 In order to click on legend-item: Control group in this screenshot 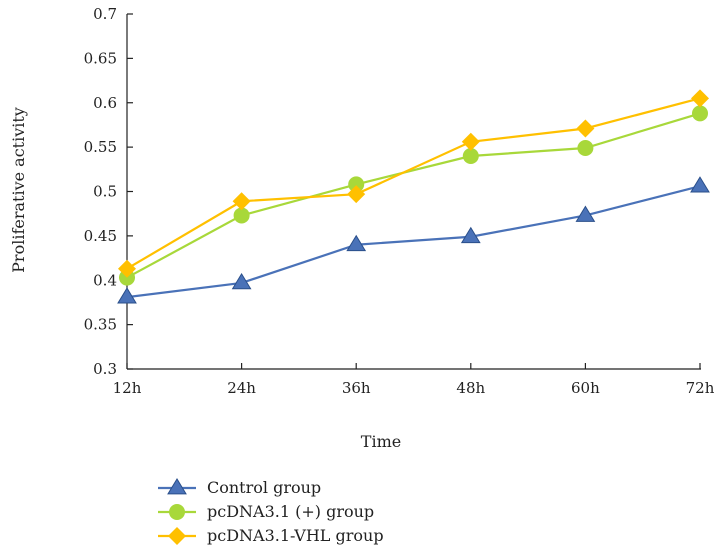, I will do `click(239, 487)`.